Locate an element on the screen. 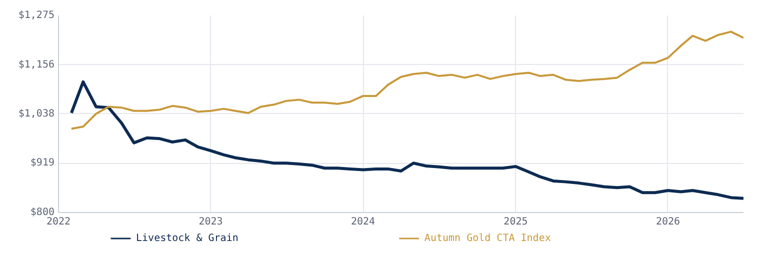 This screenshot has height=260, width=760. y-tick-label: $919 is located at coordinates (42, 163).